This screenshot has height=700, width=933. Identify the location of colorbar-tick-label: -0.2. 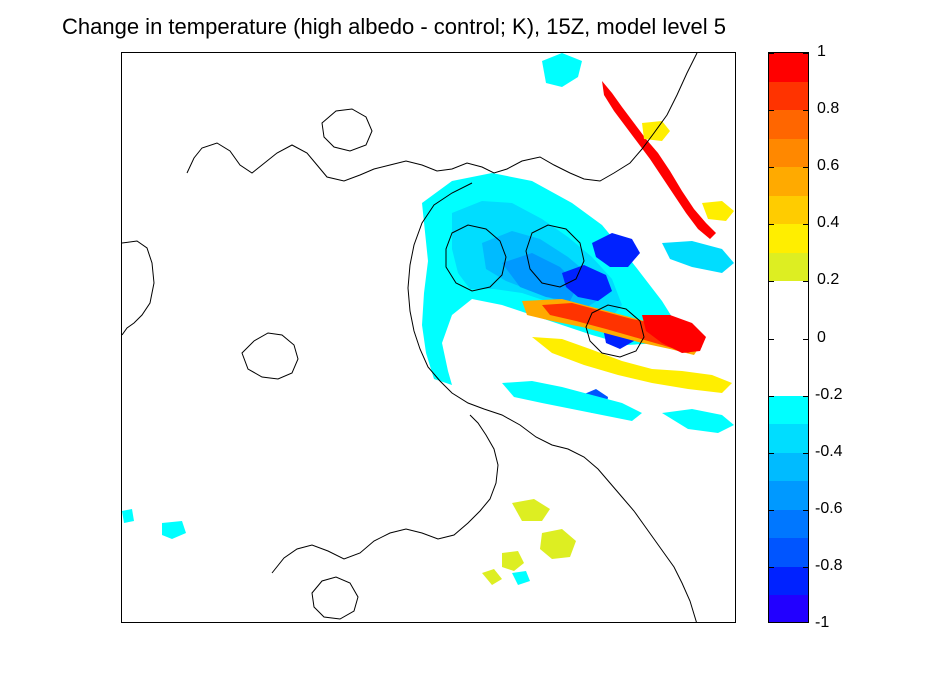
(829, 394).